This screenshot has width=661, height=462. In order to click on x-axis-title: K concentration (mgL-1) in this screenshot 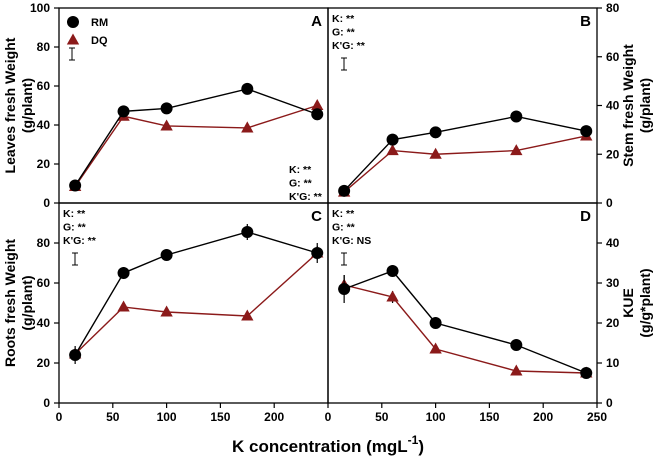, I will do `click(328, 444)`.